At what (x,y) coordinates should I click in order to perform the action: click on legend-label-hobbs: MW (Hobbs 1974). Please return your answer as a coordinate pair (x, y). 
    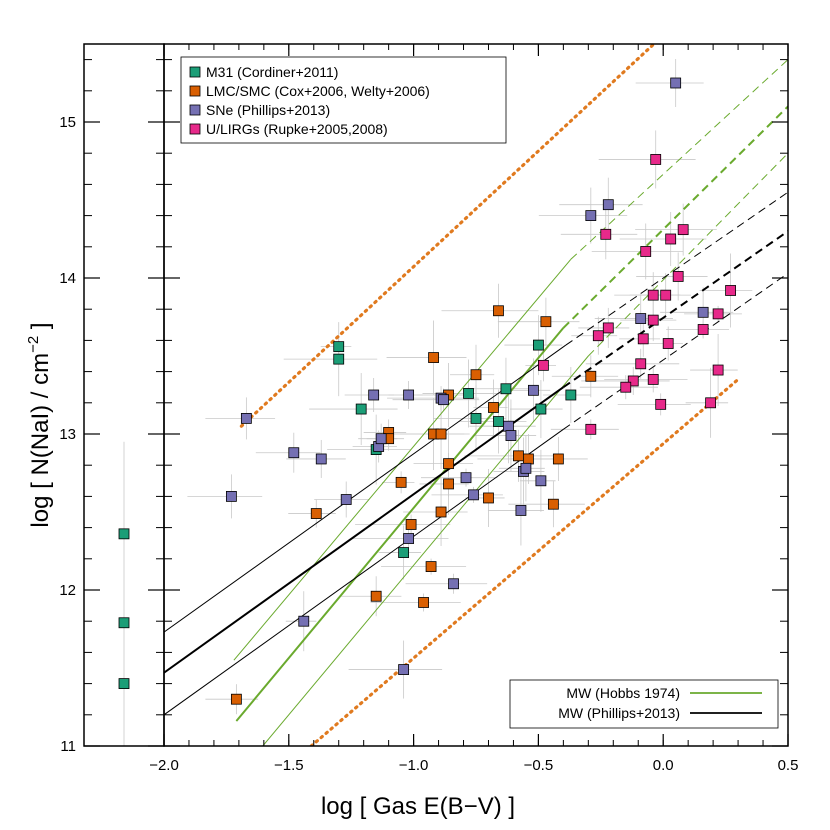
    Looking at the image, I should click on (623, 693).